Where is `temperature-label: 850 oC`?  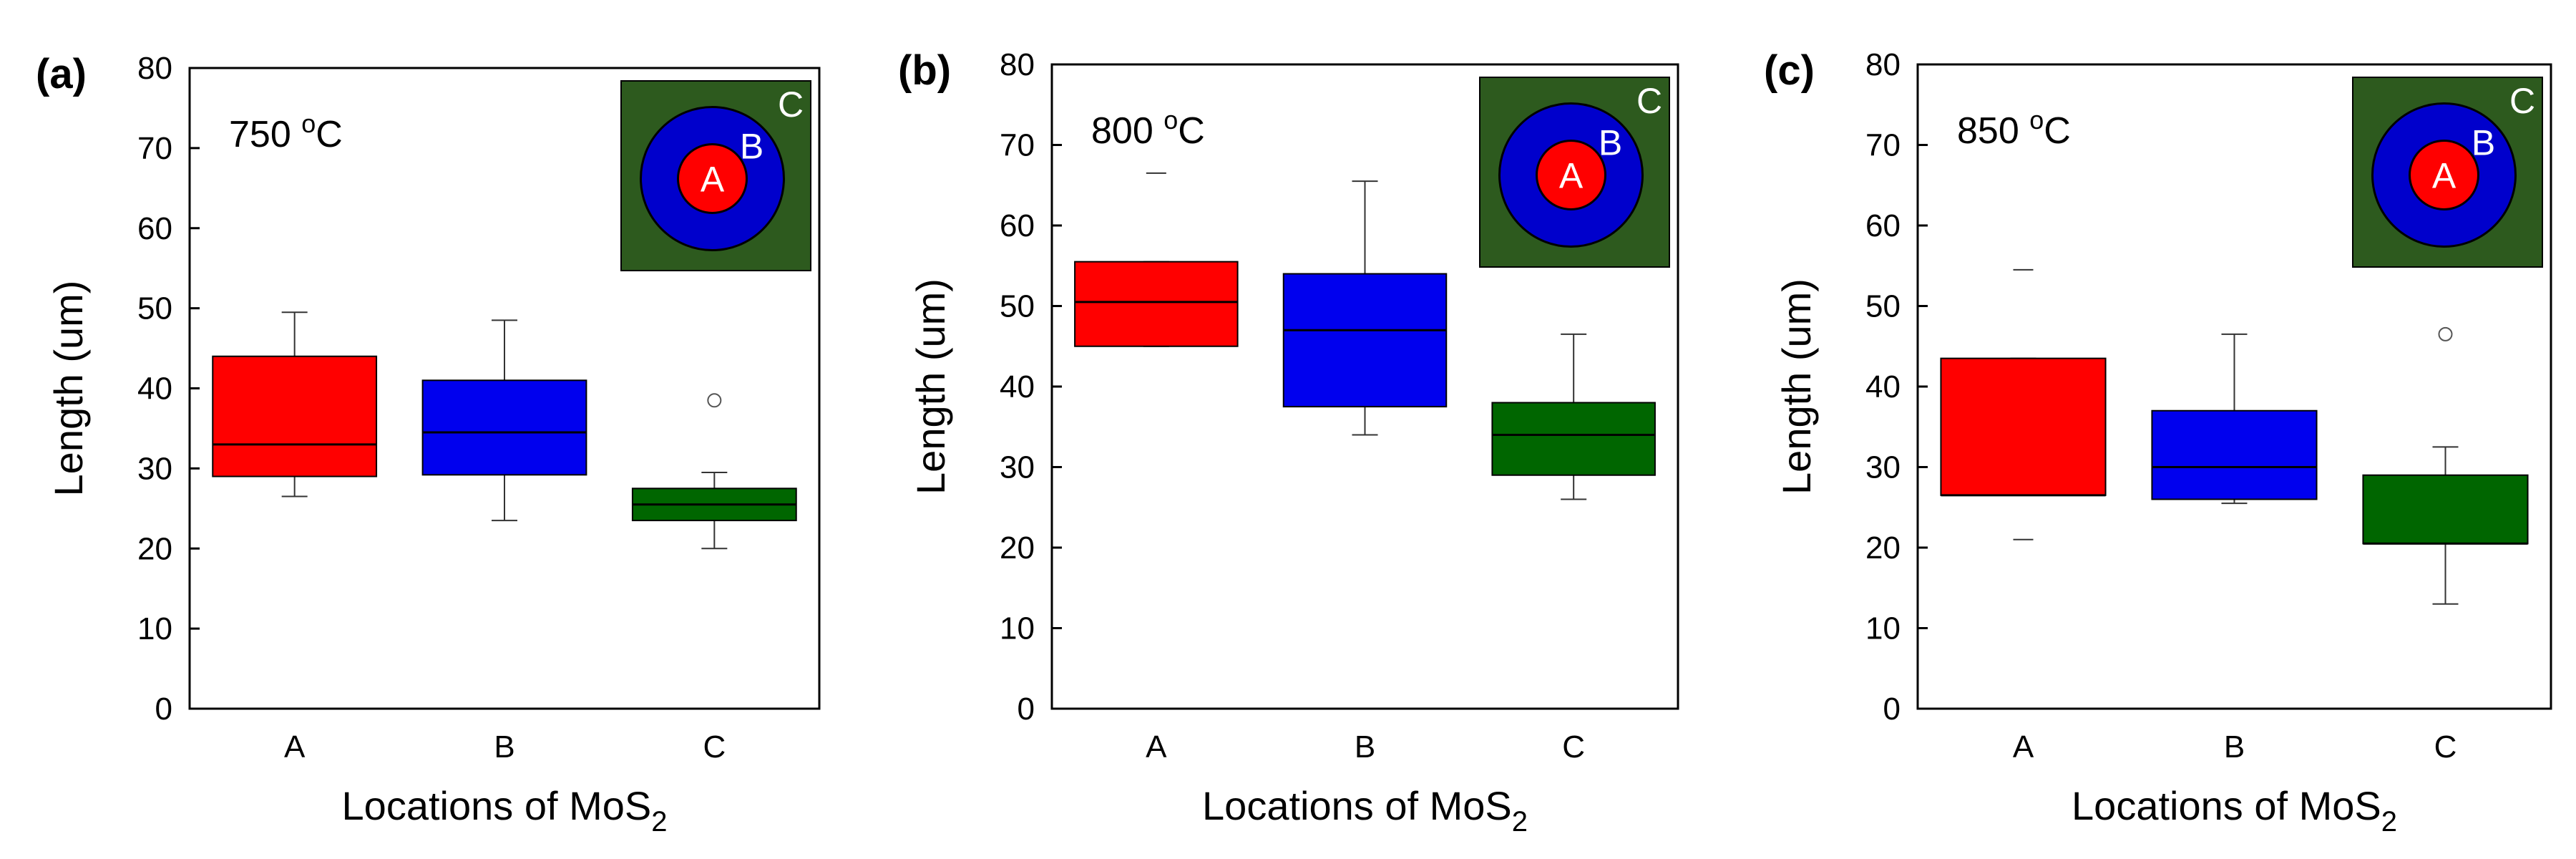
temperature-label: 850 oC is located at coordinates (2014, 128).